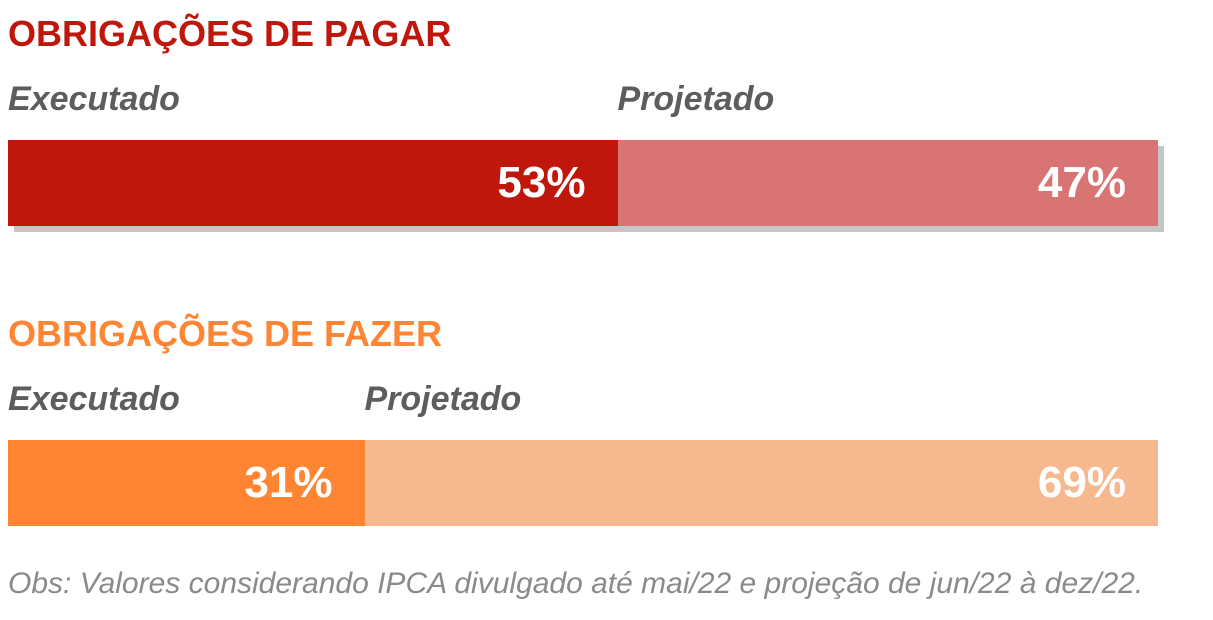  What do you see at coordinates (761, 483) in the screenshot?
I see `bar-segment-projetado: 69%` at bounding box center [761, 483].